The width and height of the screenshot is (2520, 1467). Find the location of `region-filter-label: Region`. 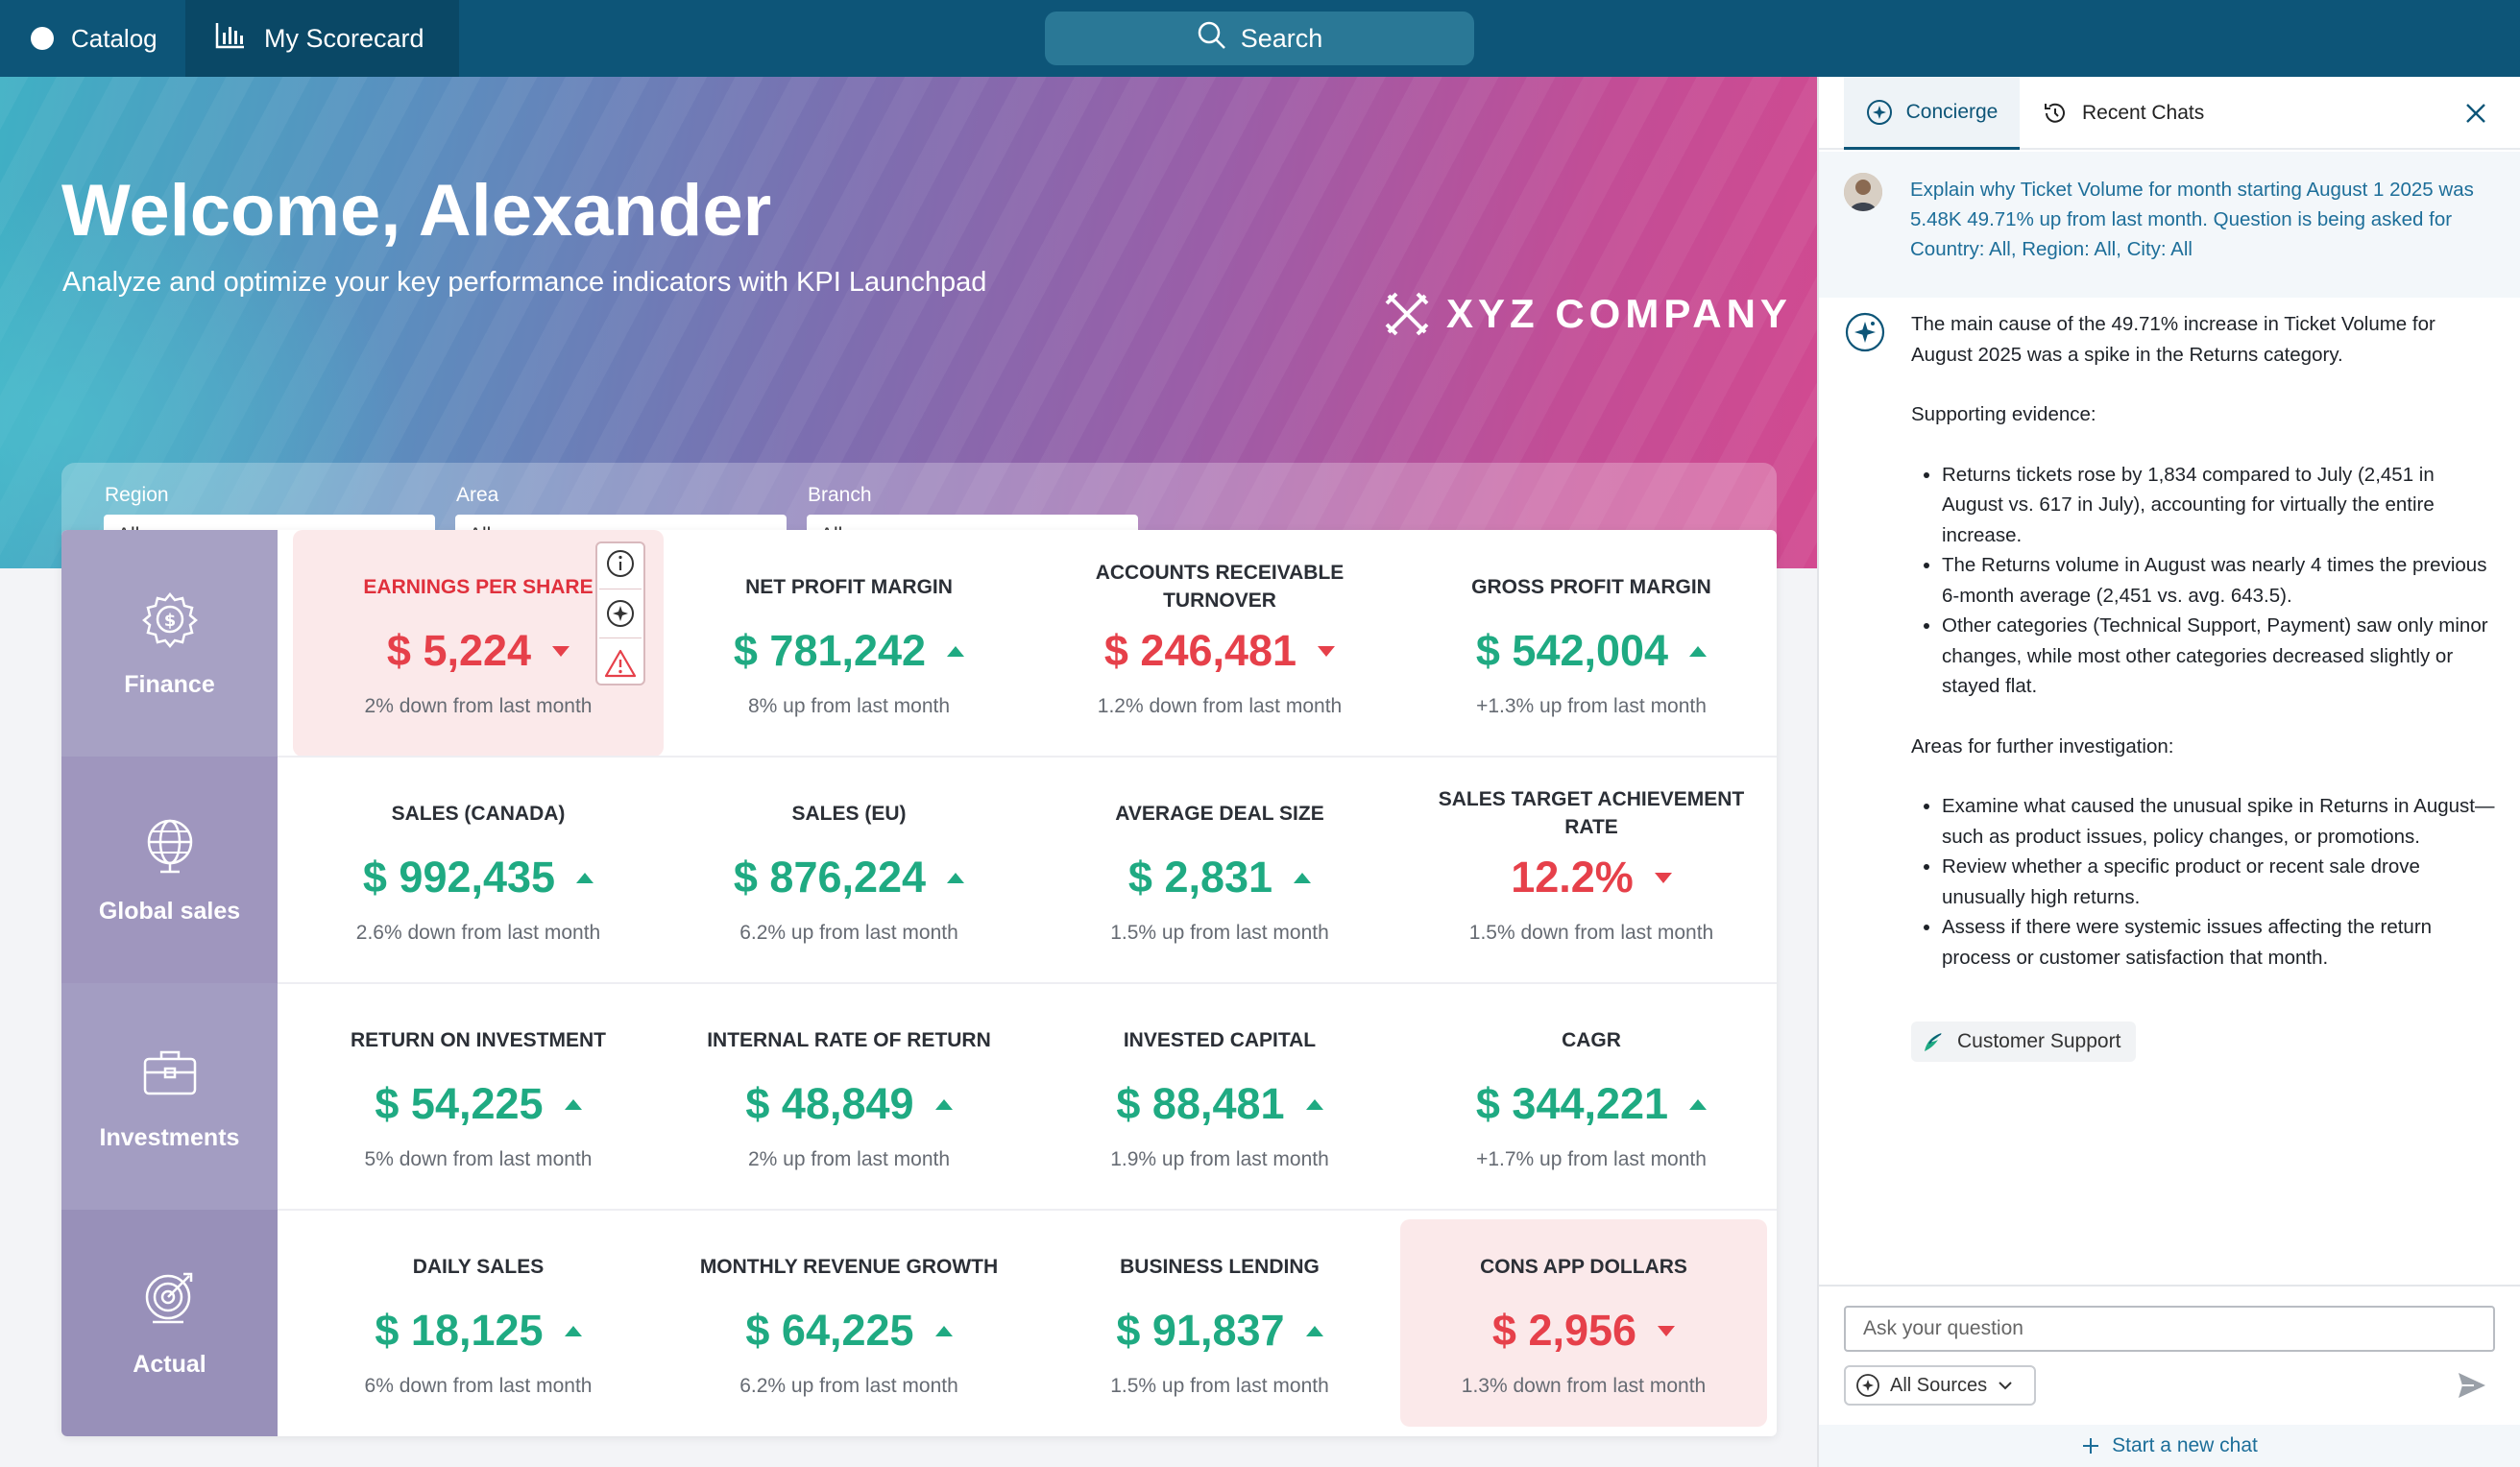

region-filter-label: Region is located at coordinates (137, 495).